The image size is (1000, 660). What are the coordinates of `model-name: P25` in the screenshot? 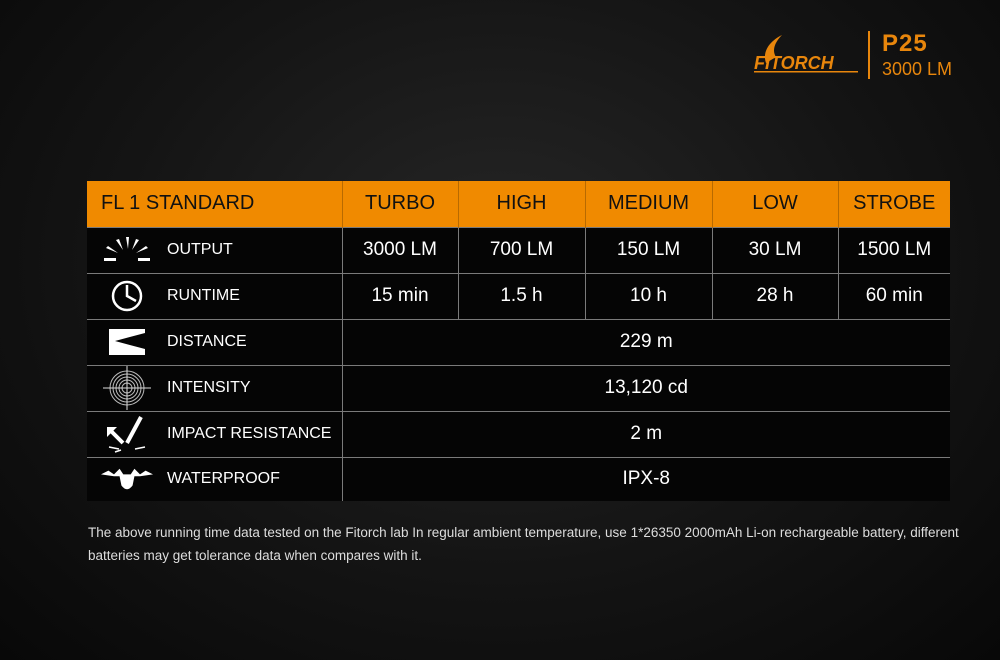 It's located at (905, 43).